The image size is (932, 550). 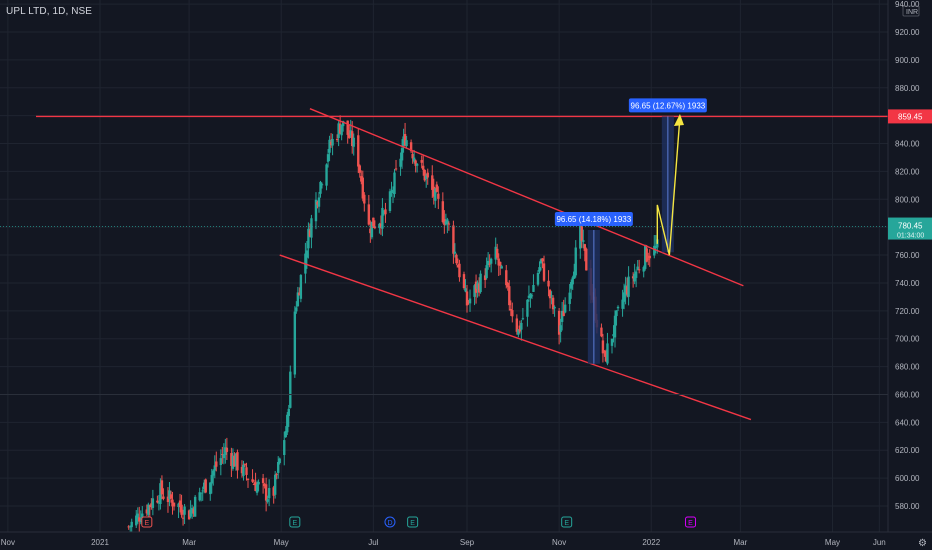 I want to click on price-tick-label: 740.00, so click(x=907, y=283).